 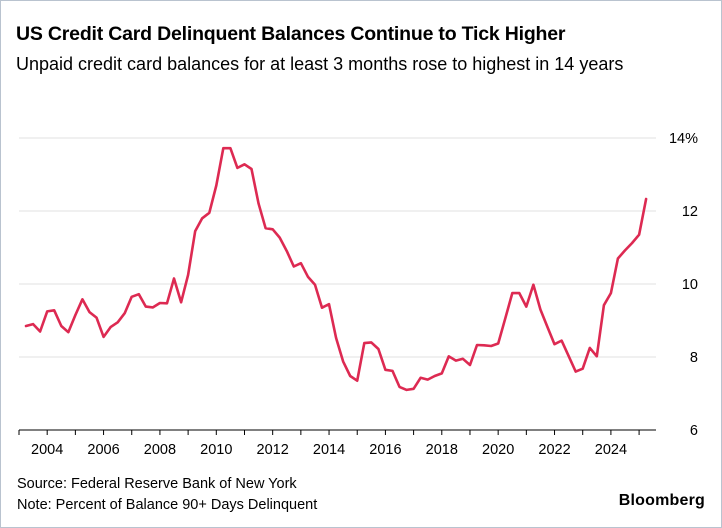 I want to click on y-tick-label-12: 12, so click(x=690, y=212).